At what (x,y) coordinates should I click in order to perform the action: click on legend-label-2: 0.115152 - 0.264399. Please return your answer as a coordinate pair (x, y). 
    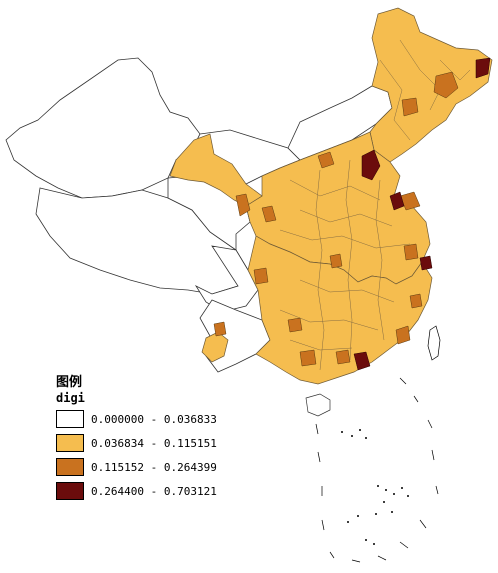
    Looking at the image, I should click on (154, 467).